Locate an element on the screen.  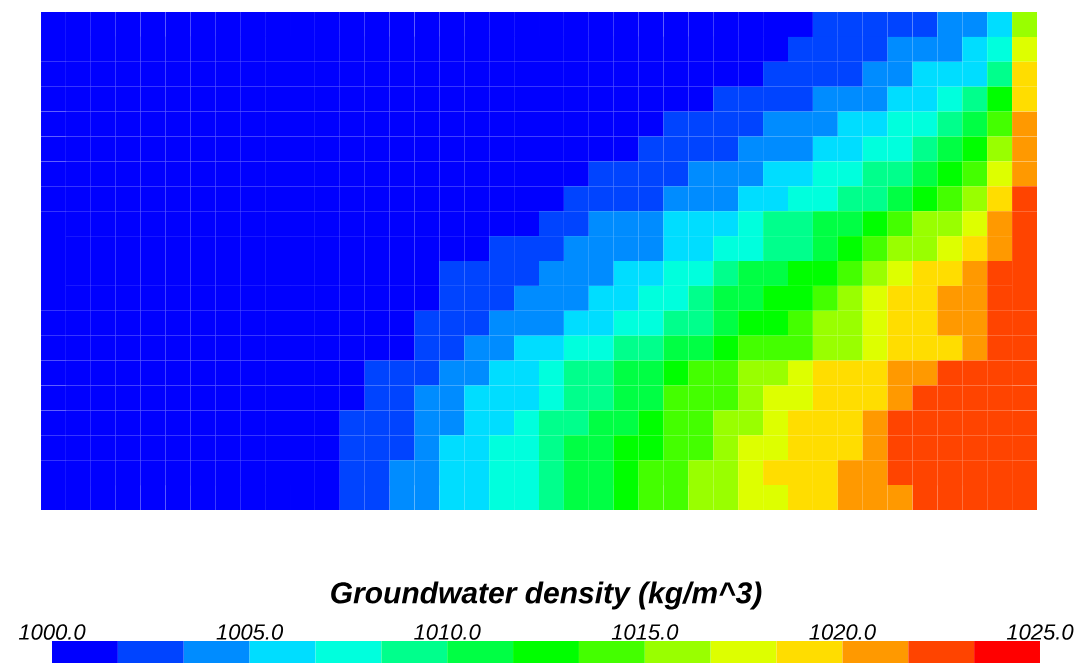
color-bar-label: 1000.0 is located at coordinates (52, 632).